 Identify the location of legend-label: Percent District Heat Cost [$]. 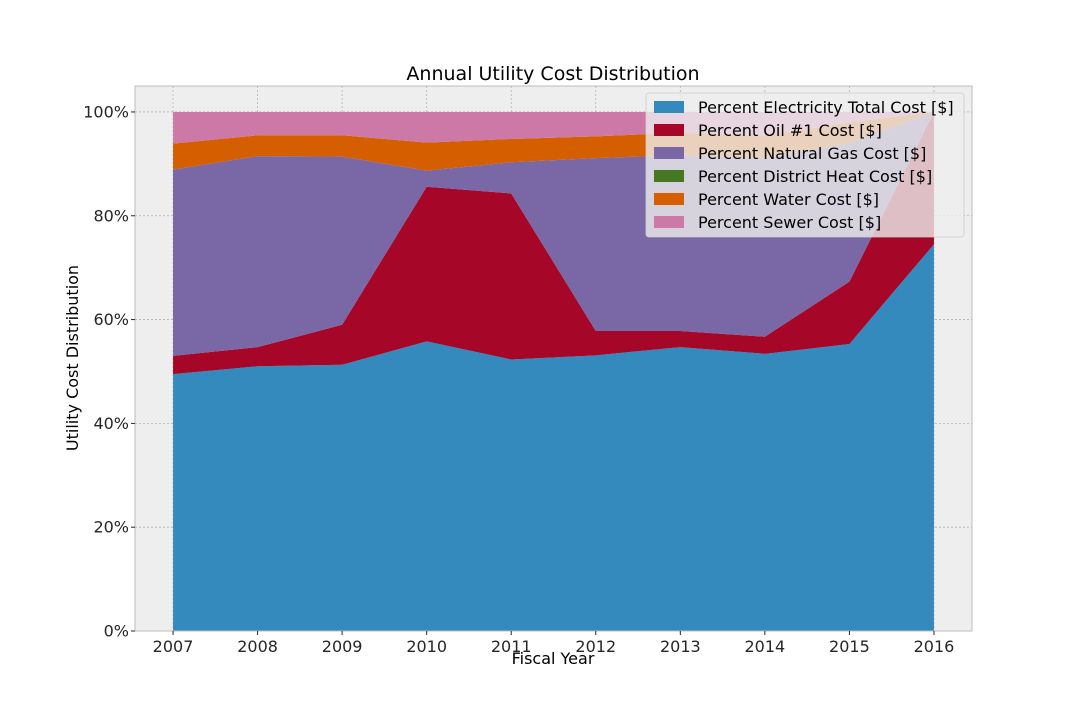
(815, 176).